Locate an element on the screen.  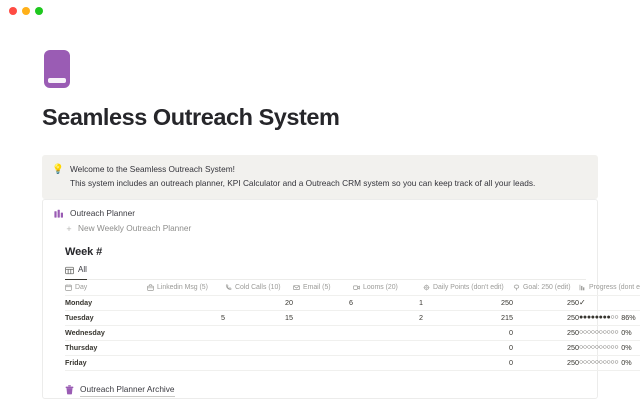
table-row: Monday 20 6 1 250 250 ✓ is located at coordinates (352, 303).